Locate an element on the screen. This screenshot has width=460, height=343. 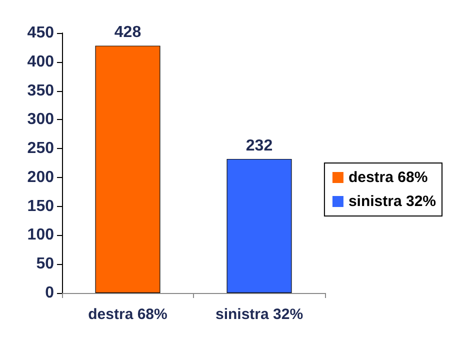
y-tick-label: 250 is located at coordinates (40, 149).